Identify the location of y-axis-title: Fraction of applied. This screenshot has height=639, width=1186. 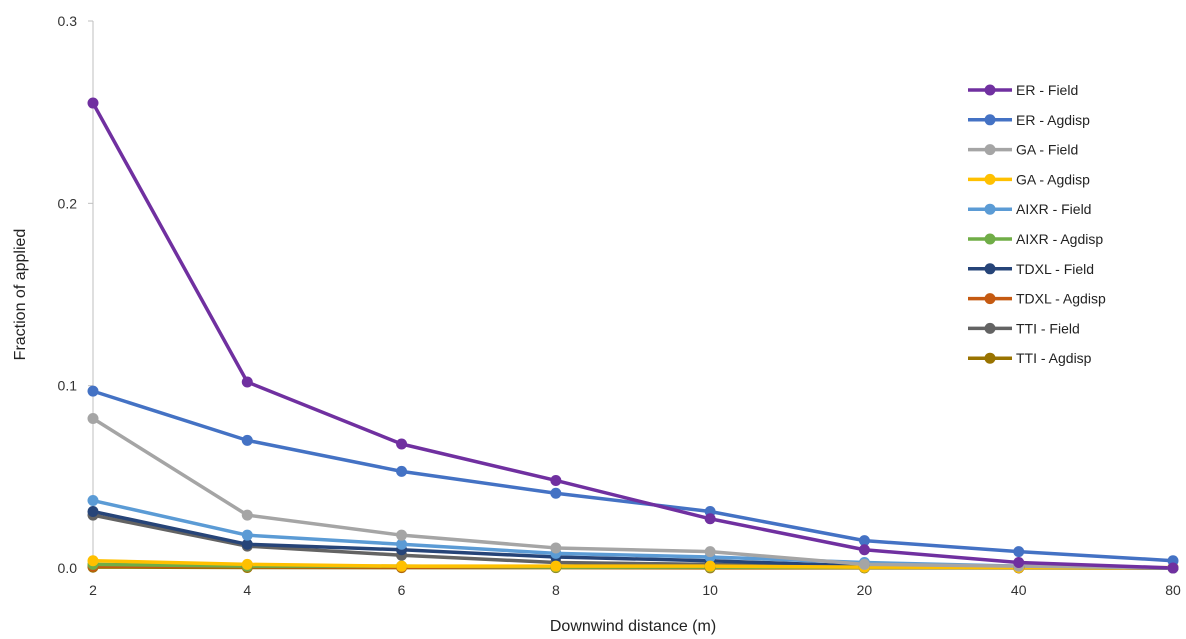
(20, 295).